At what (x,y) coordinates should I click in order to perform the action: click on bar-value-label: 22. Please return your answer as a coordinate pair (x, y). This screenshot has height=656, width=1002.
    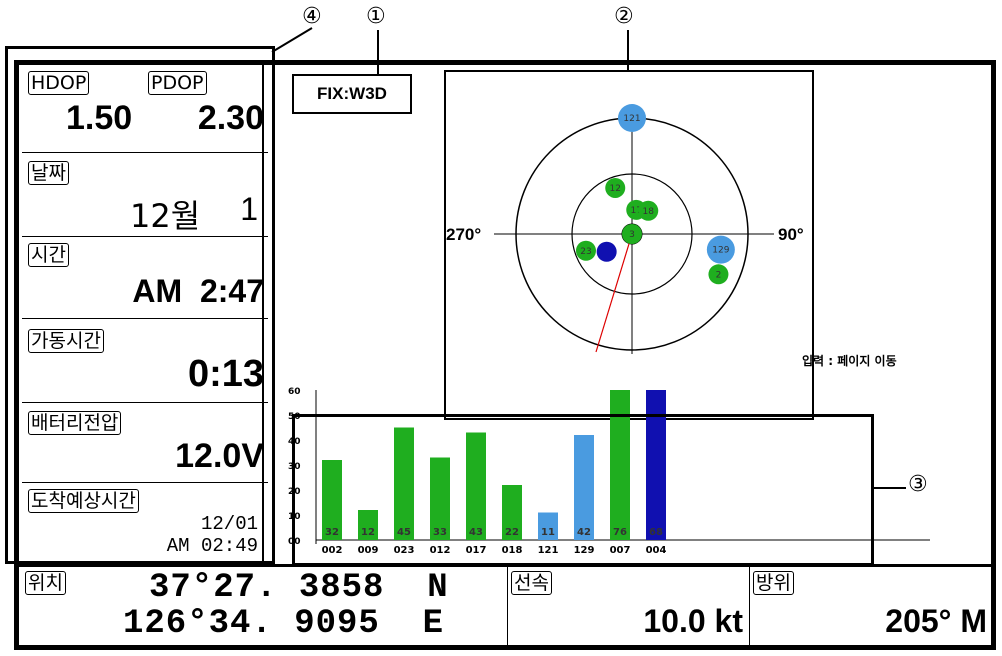
    Looking at the image, I should click on (512, 532).